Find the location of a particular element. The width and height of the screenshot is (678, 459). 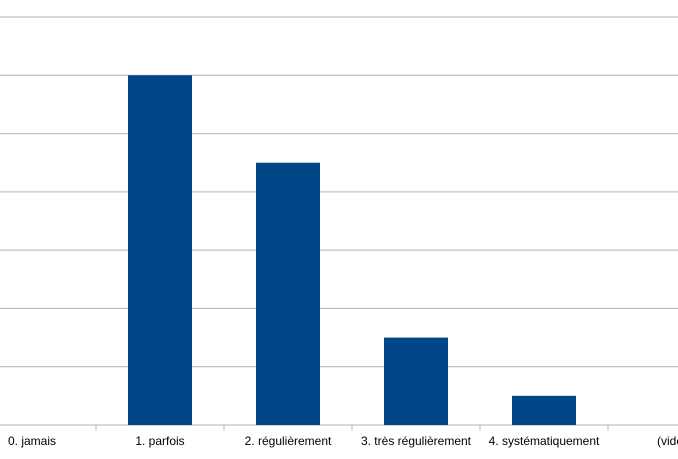

x-tick-label: (vide) is located at coordinates (667, 441).